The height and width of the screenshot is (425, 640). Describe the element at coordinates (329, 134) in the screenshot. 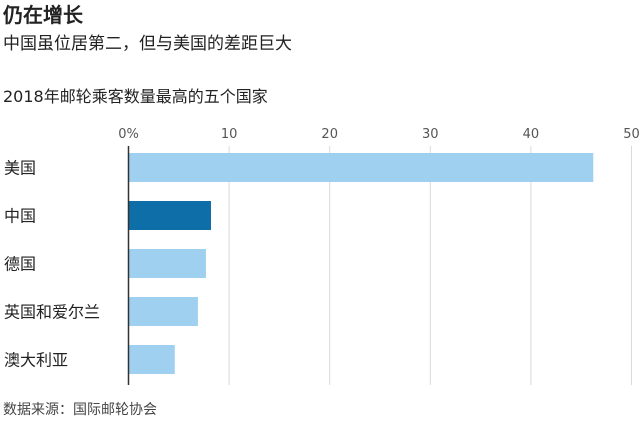

I see `x-tick-label: 20` at that location.